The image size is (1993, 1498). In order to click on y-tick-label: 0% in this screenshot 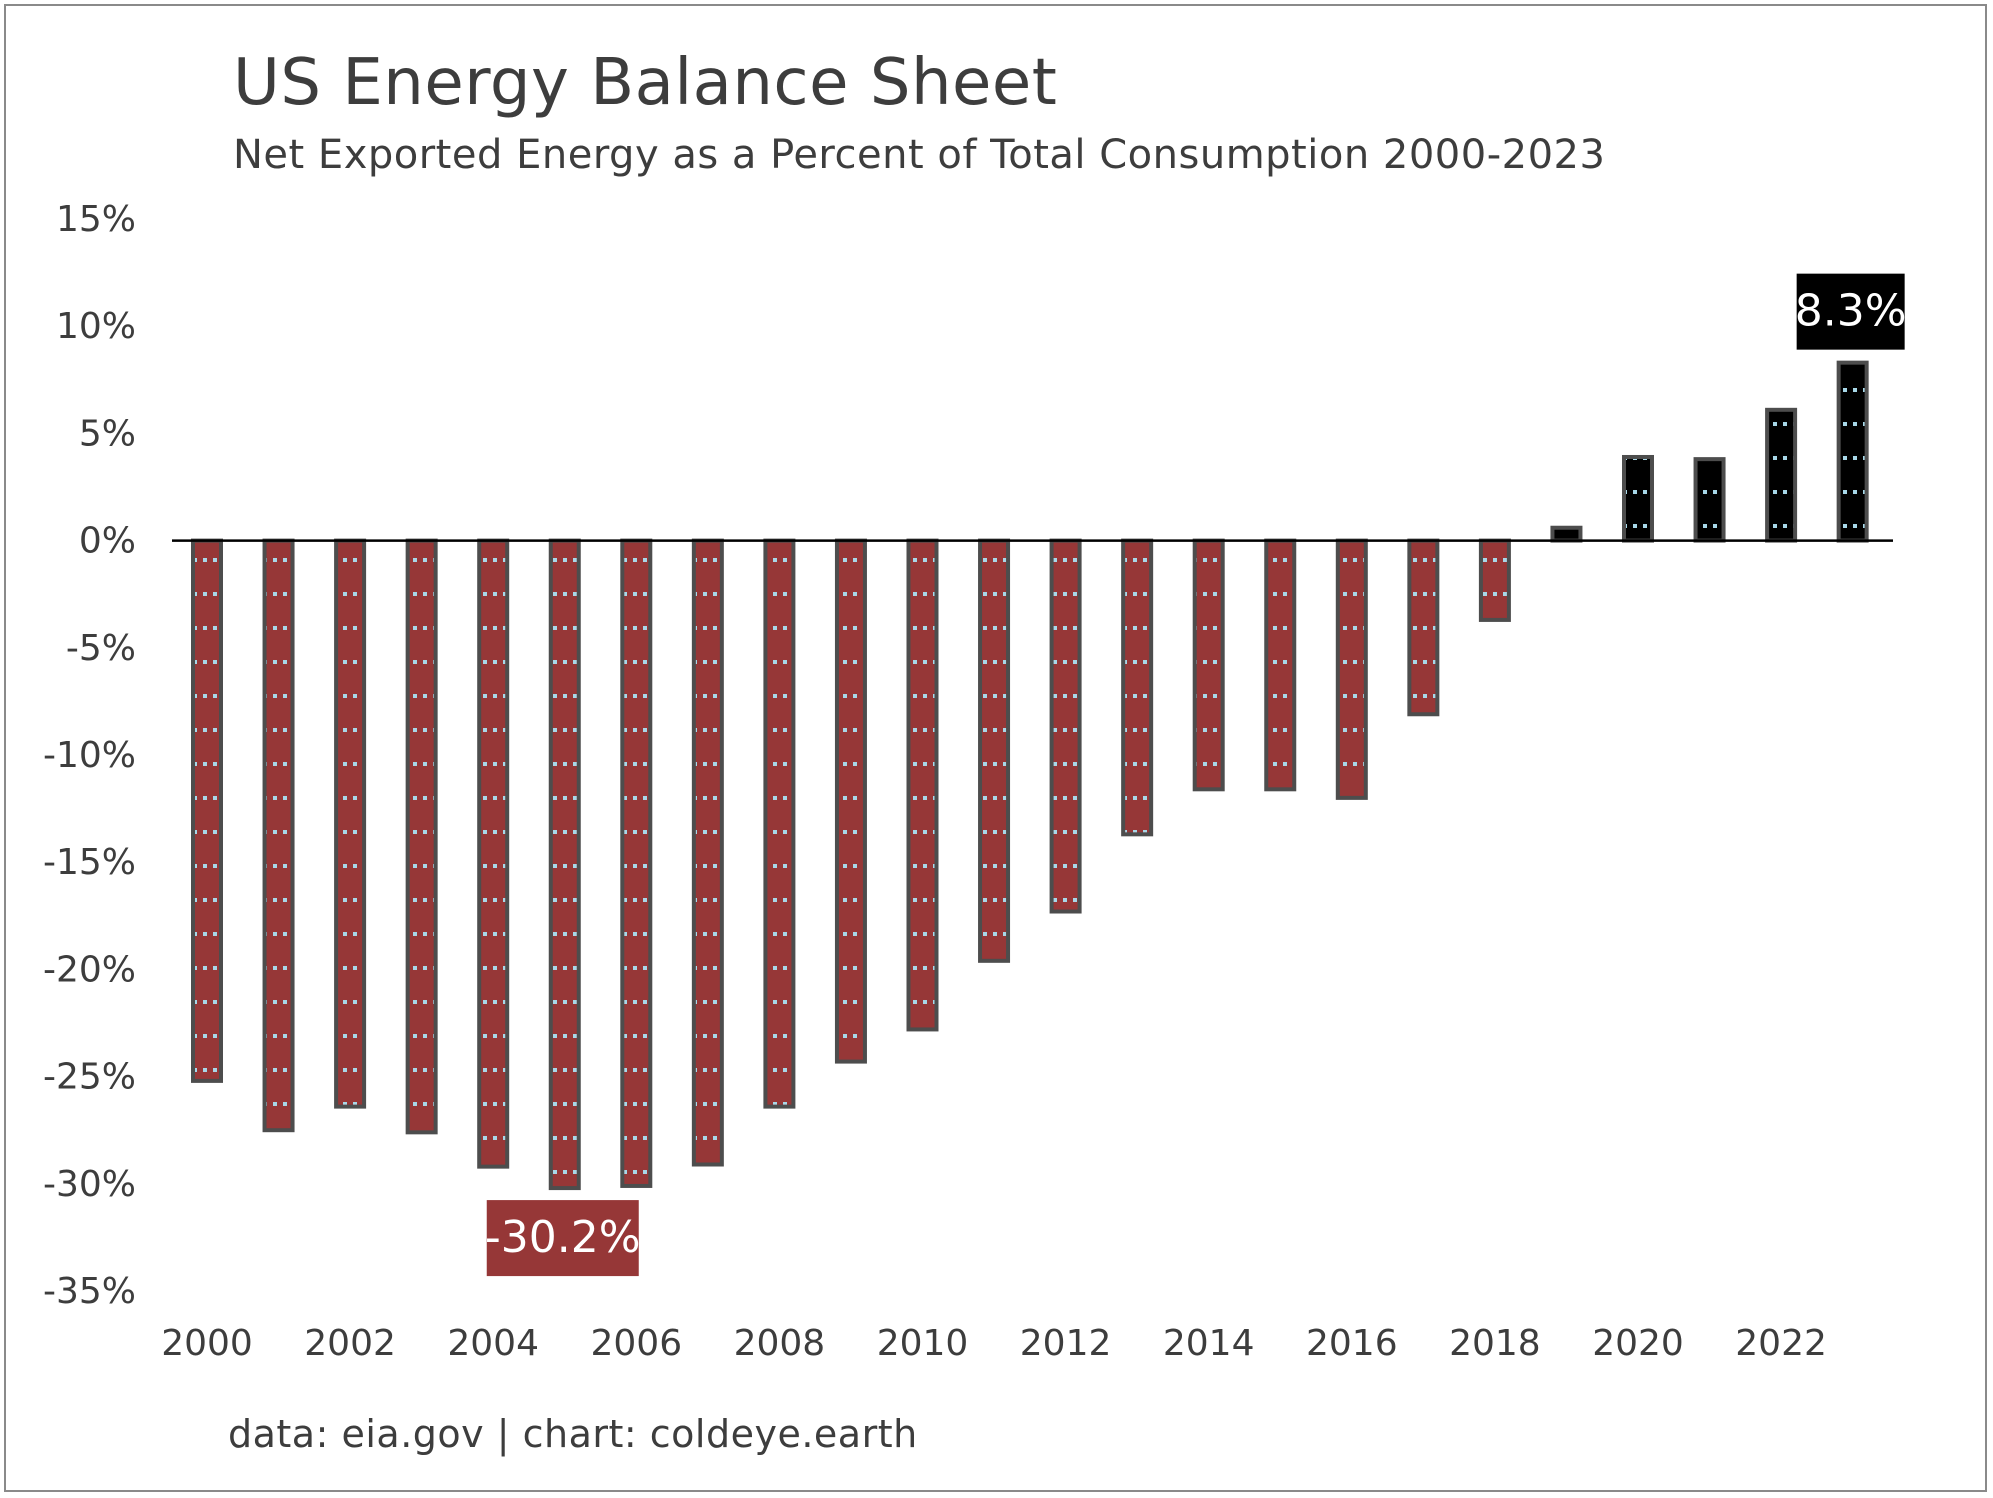, I will do `click(107, 541)`.